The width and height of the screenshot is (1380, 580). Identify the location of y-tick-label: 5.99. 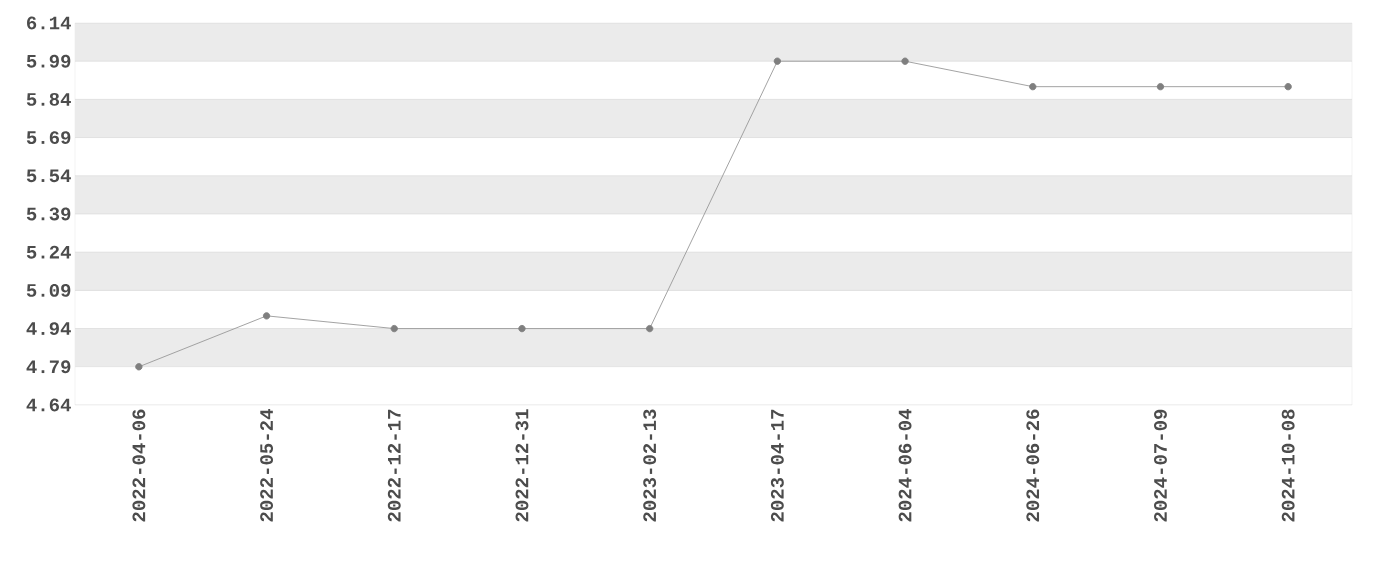
(48, 61).